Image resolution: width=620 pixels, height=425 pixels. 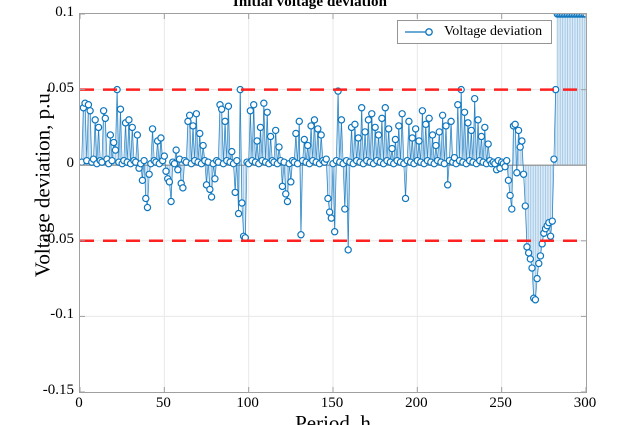 I want to click on y-tick-label: -0.15, so click(x=58, y=390).